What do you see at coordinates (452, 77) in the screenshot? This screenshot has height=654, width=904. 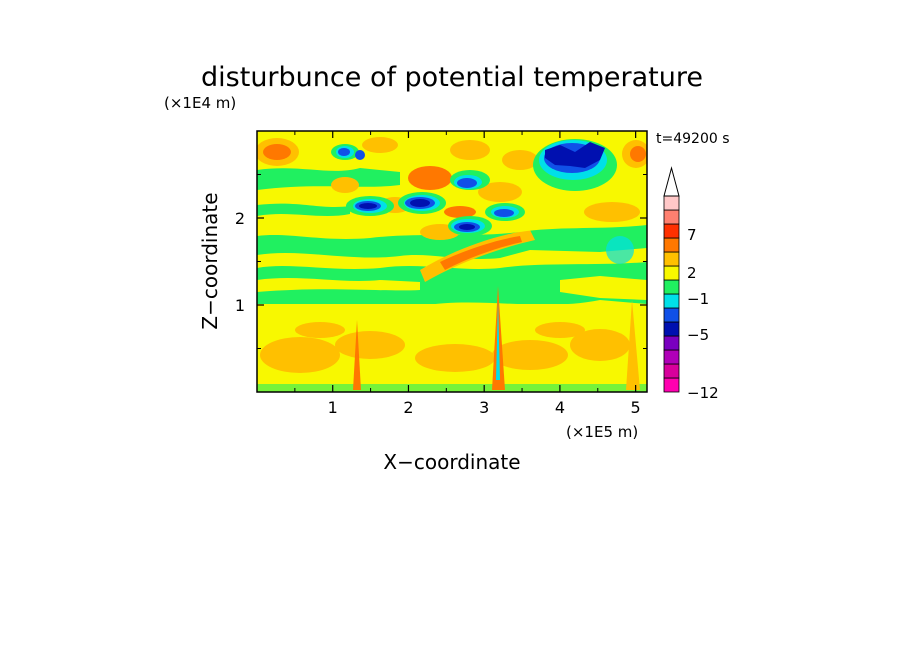 I see `chart-title: disturbunce of potential temperature` at bounding box center [452, 77].